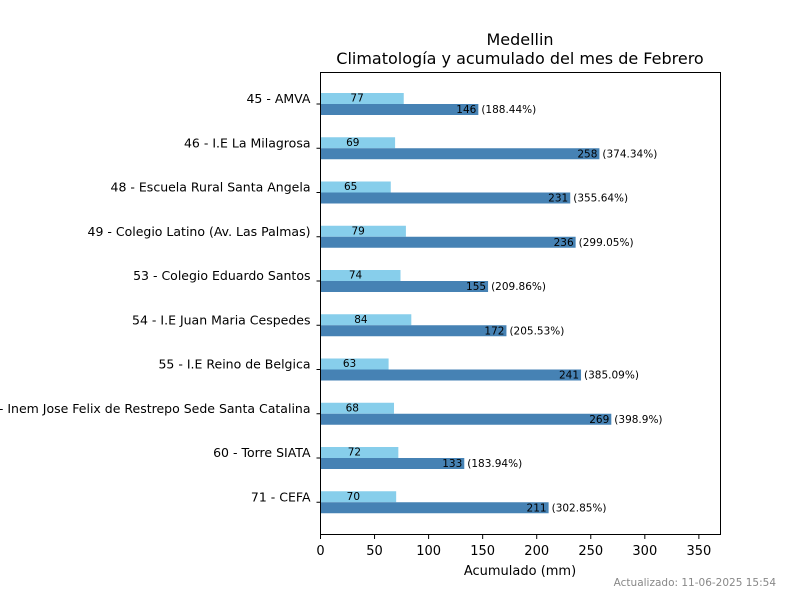  I want to click on bar-climatology-value: 63, so click(349, 364).